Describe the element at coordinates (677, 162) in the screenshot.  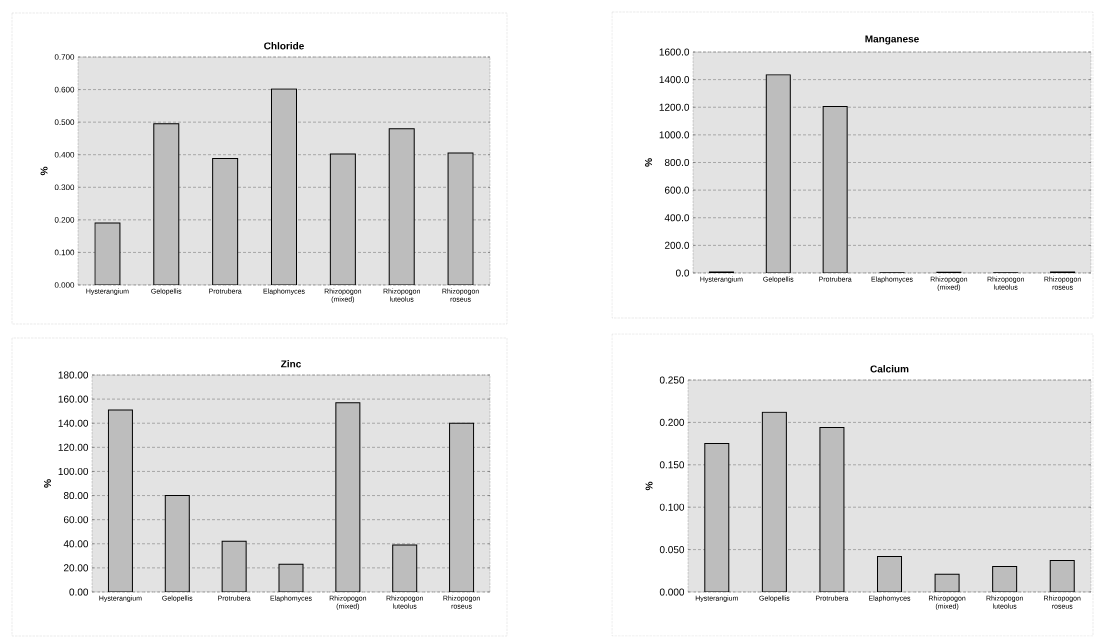
I see `y-tick-label: 800.0` at that location.